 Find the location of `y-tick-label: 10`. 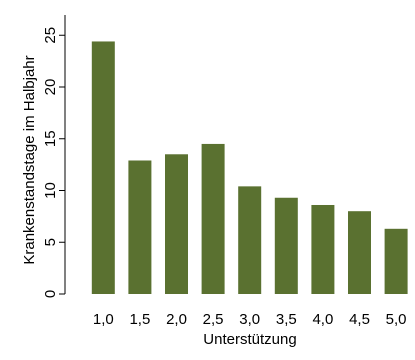

y-tick-label: 10 is located at coordinates (50, 190).